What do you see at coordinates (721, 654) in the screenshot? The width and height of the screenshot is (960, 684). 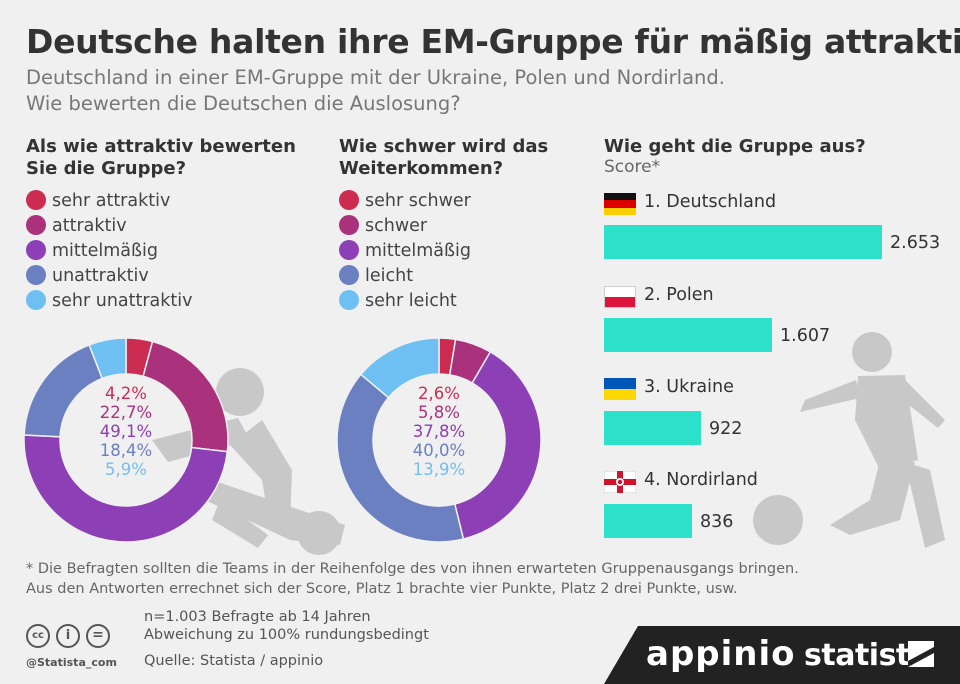 I see `appinio-logo: appinio` at bounding box center [721, 654].